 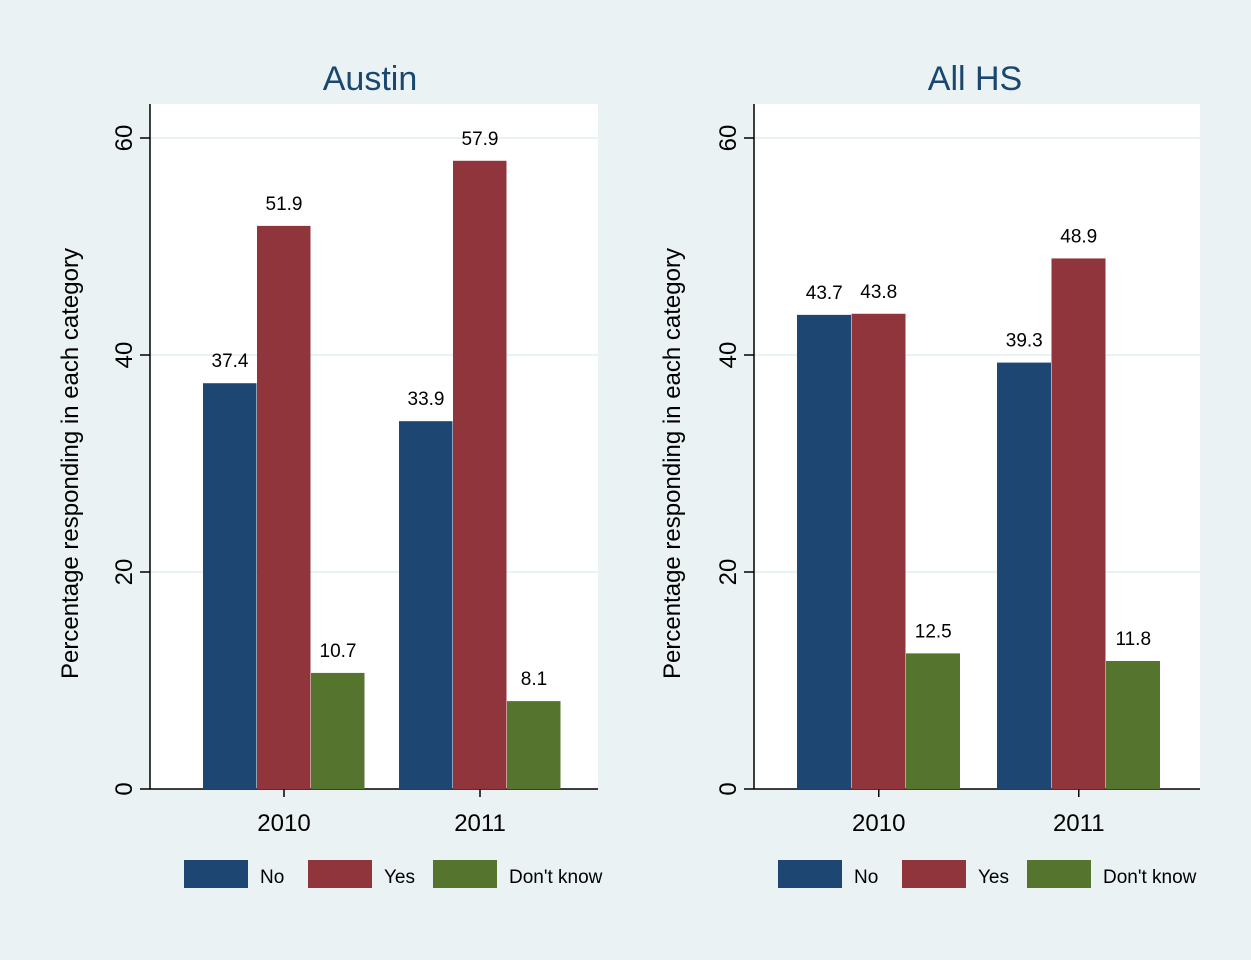 I want to click on data-label: 57.9, so click(x=480, y=139).